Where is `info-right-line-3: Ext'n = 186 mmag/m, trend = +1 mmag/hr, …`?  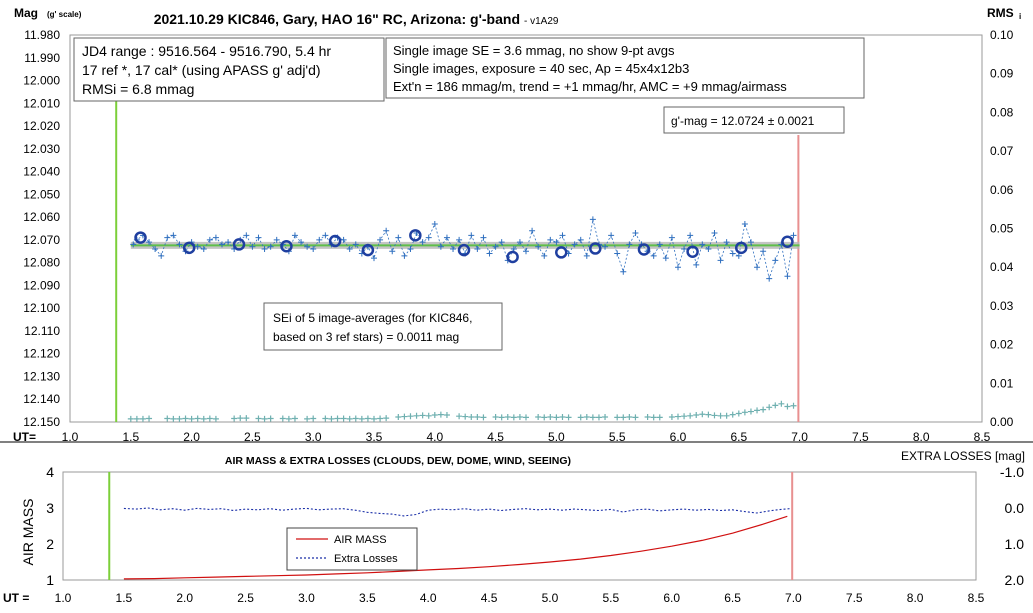 info-right-line-3: Ext'n = 186 mmag/m, trend = +1 mmag/hr, … is located at coordinates (590, 86).